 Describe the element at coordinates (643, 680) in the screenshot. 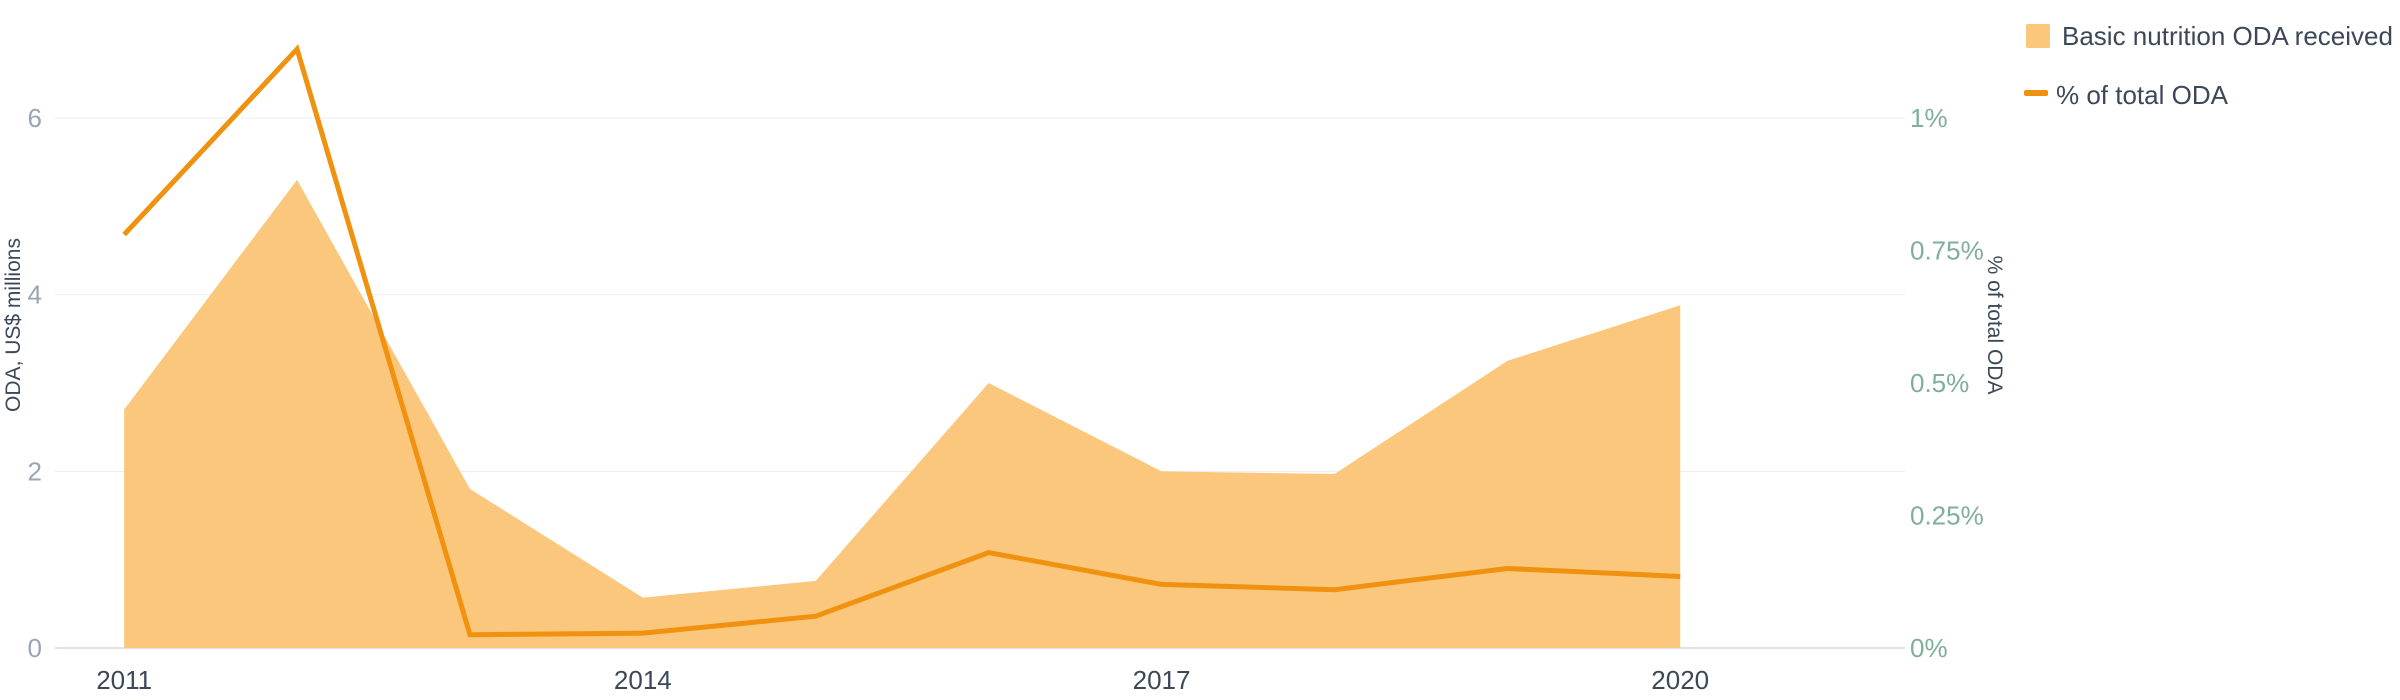

I see `x-tick-label: 2014` at that location.